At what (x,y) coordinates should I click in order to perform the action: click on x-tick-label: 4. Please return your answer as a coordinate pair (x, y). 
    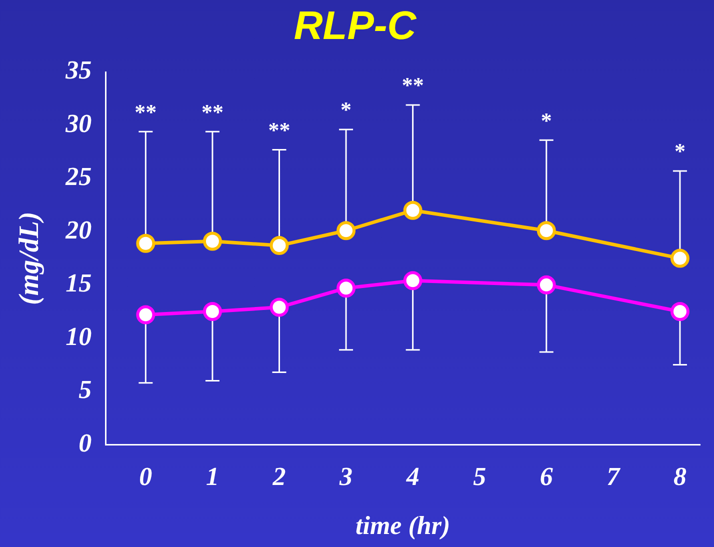
    Looking at the image, I should click on (412, 476).